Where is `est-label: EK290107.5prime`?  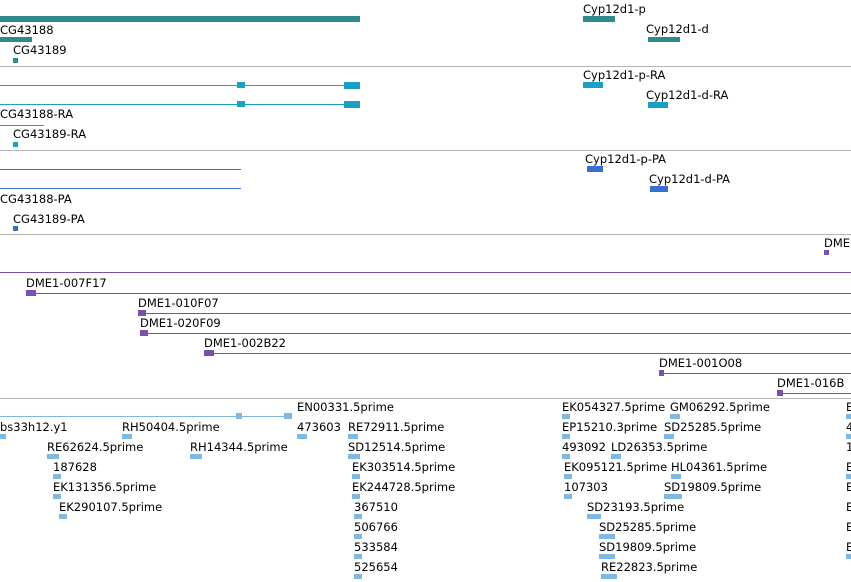 est-label: EK290107.5prime is located at coordinates (111, 507).